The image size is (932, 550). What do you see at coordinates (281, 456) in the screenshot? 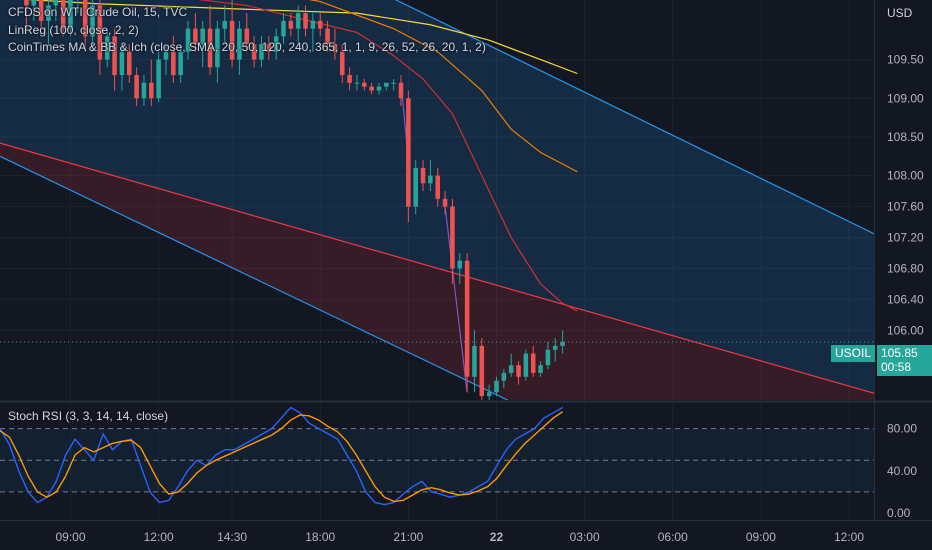
I see `stoch-k-line` at bounding box center [281, 456].